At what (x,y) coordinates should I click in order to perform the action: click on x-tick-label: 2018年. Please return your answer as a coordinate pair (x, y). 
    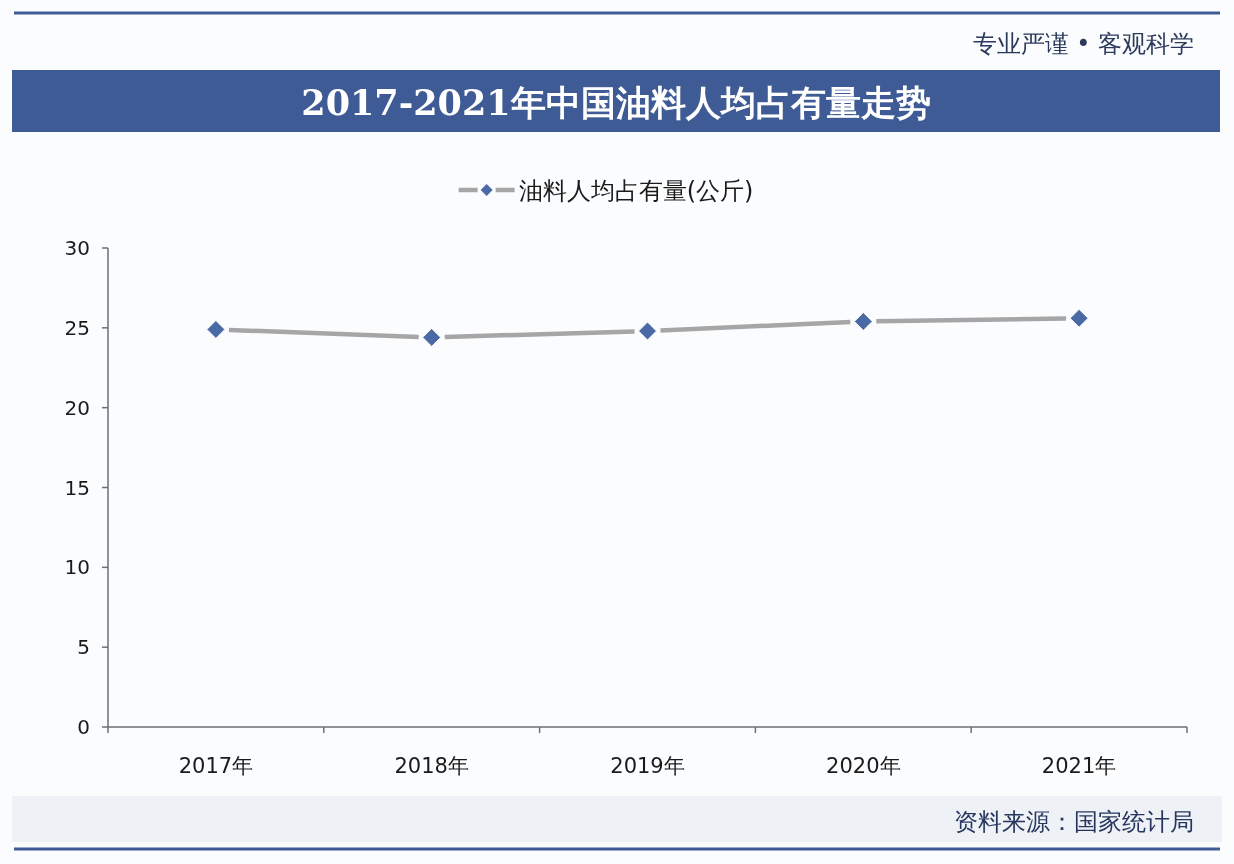
    Looking at the image, I should click on (431, 766).